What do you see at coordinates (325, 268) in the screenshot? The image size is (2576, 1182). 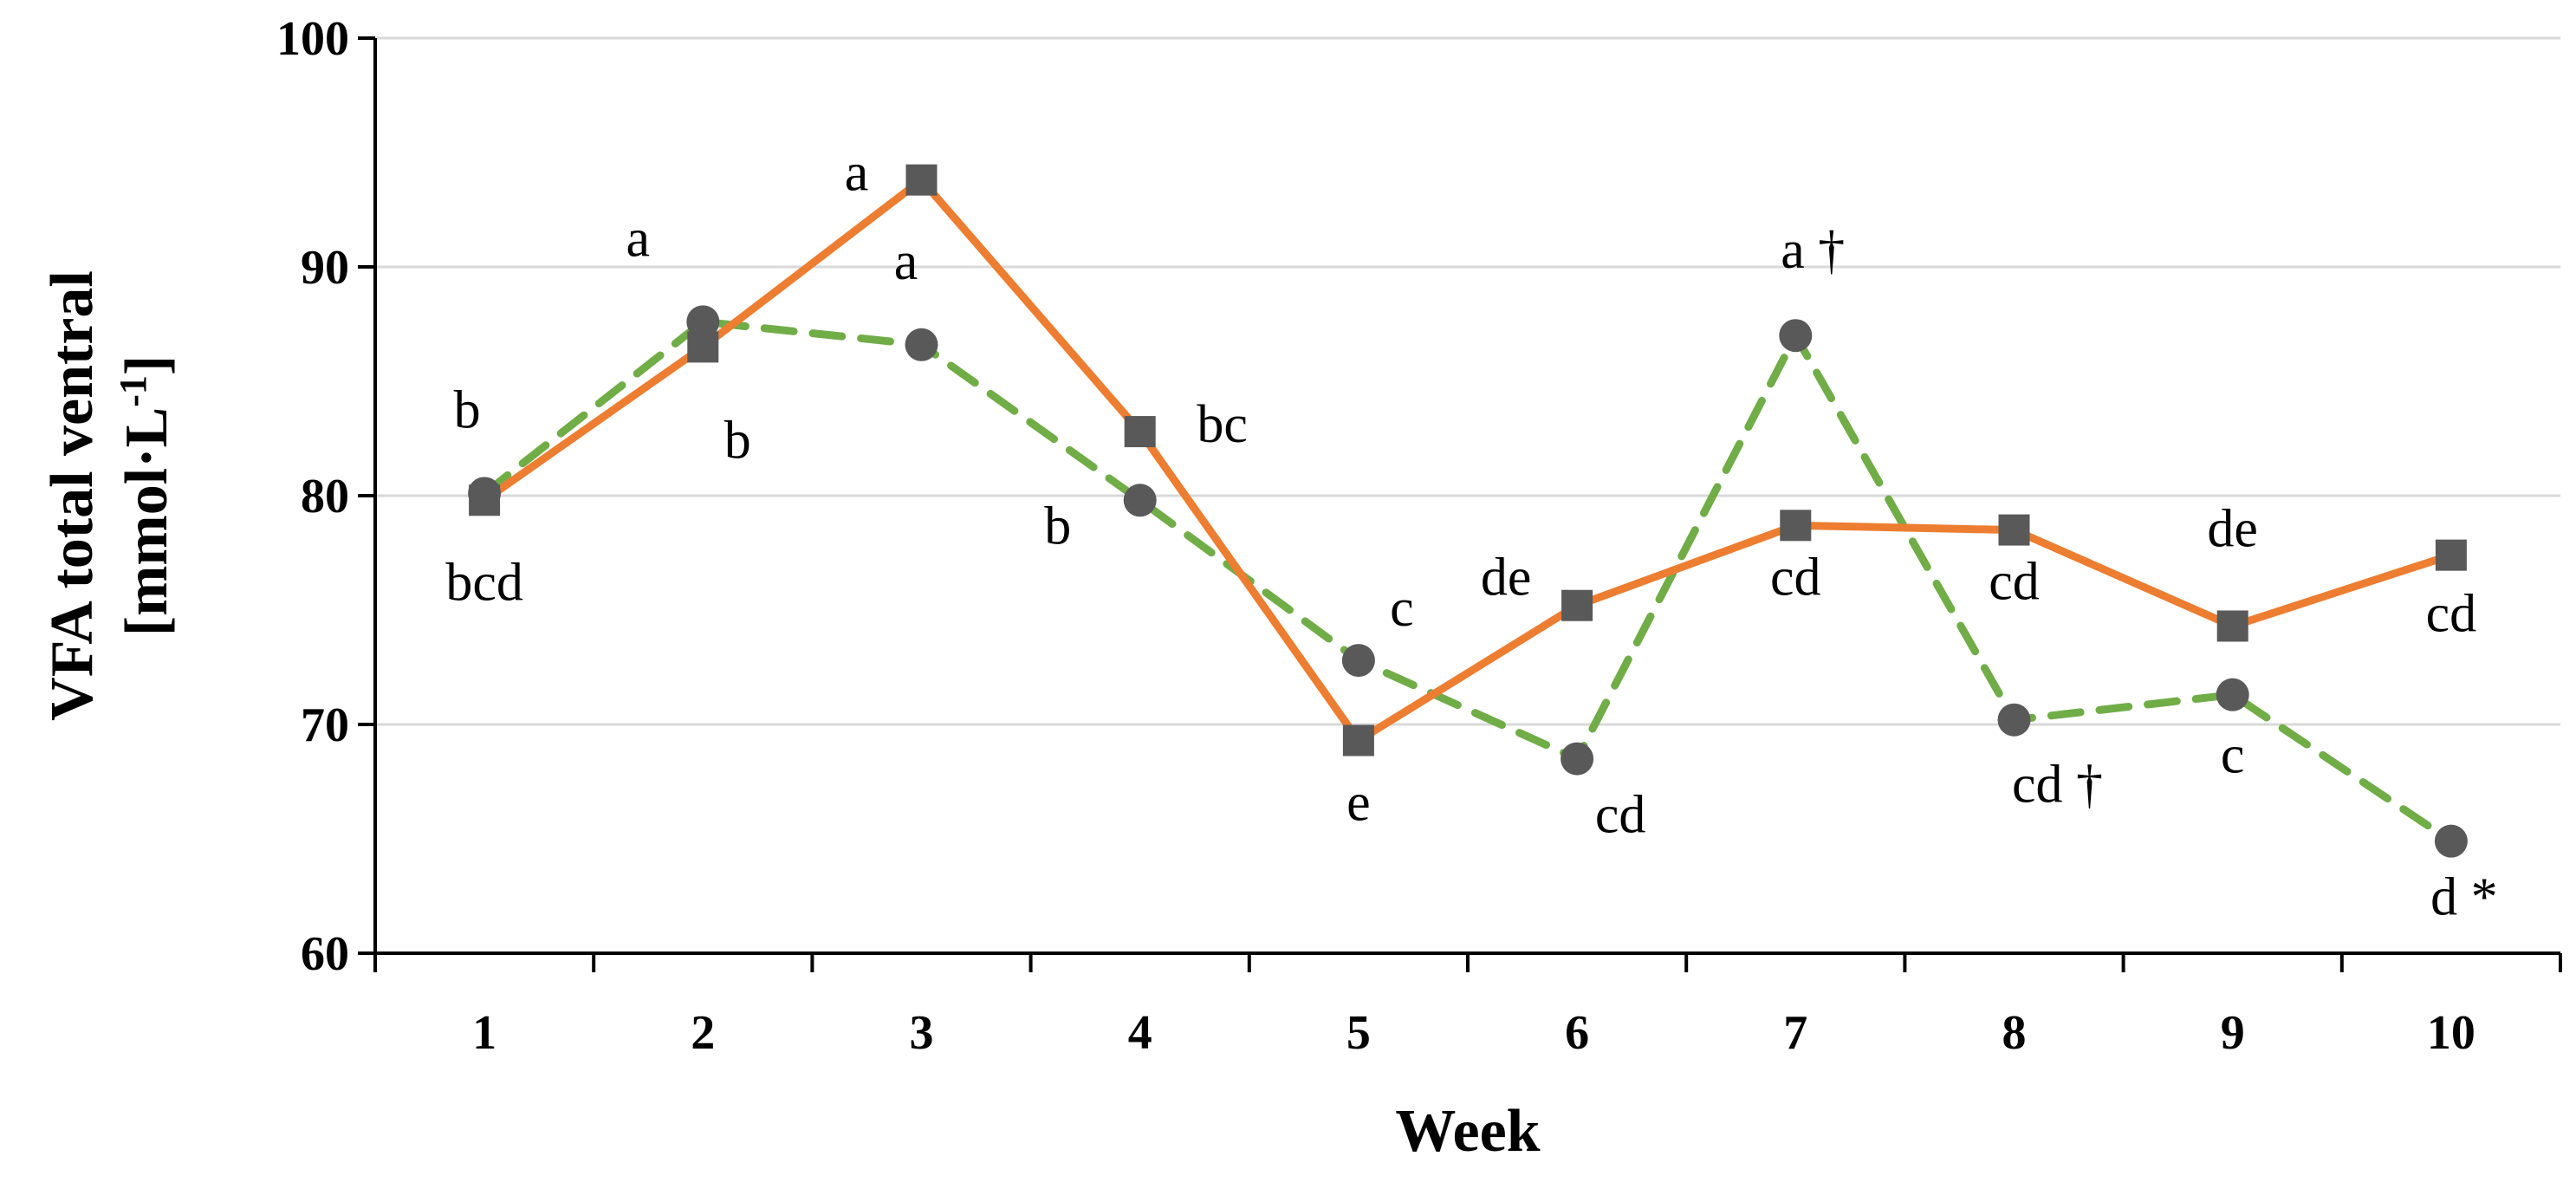 I see `y-tick-label: 90` at bounding box center [325, 268].